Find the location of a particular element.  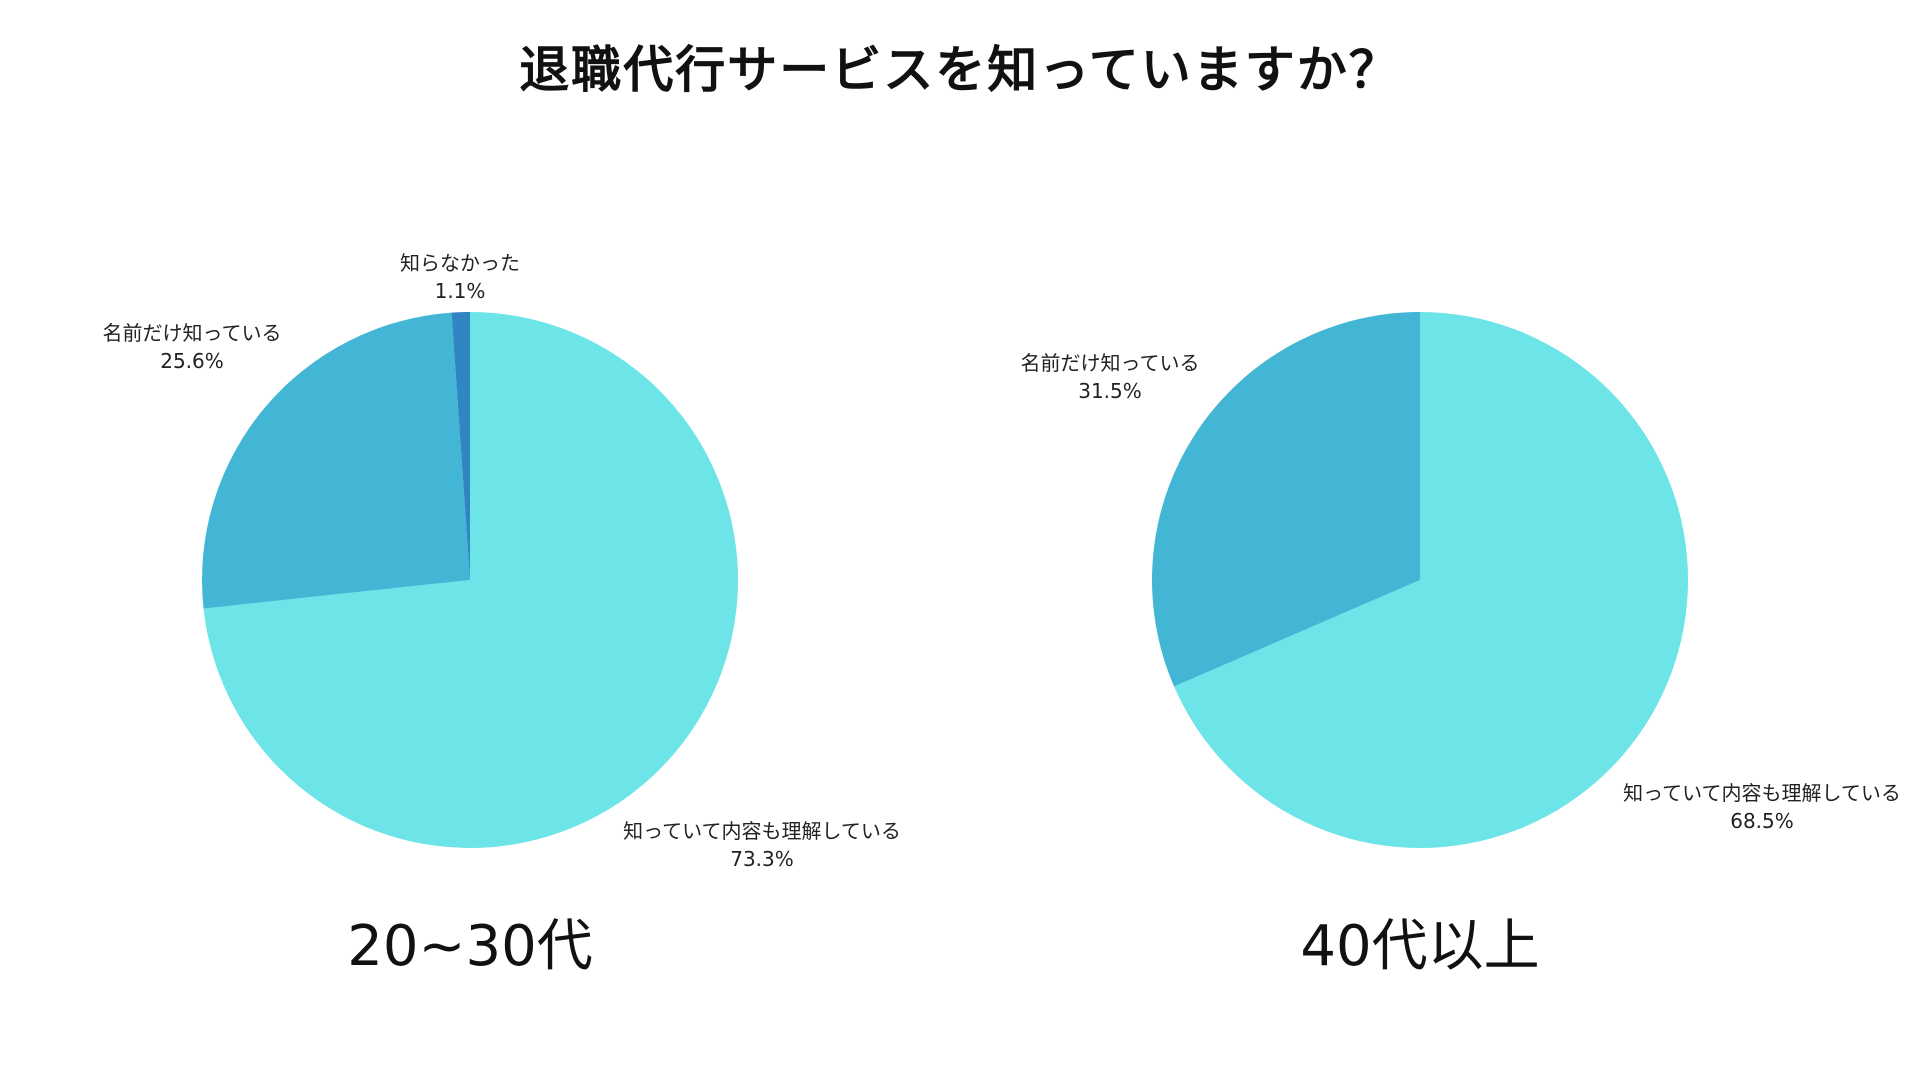

slice-value-label: 31.5% is located at coordinates (1110, 391).